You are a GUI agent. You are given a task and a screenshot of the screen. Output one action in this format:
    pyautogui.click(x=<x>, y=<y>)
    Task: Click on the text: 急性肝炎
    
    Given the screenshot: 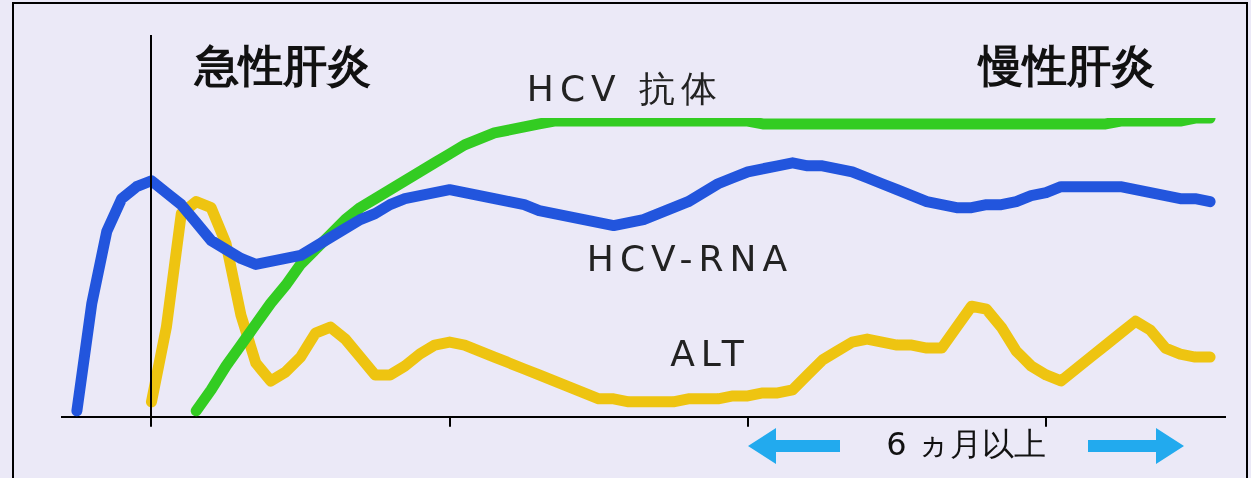 What is the action you would take?
    pyautogui.click(x=282, y=66)
    